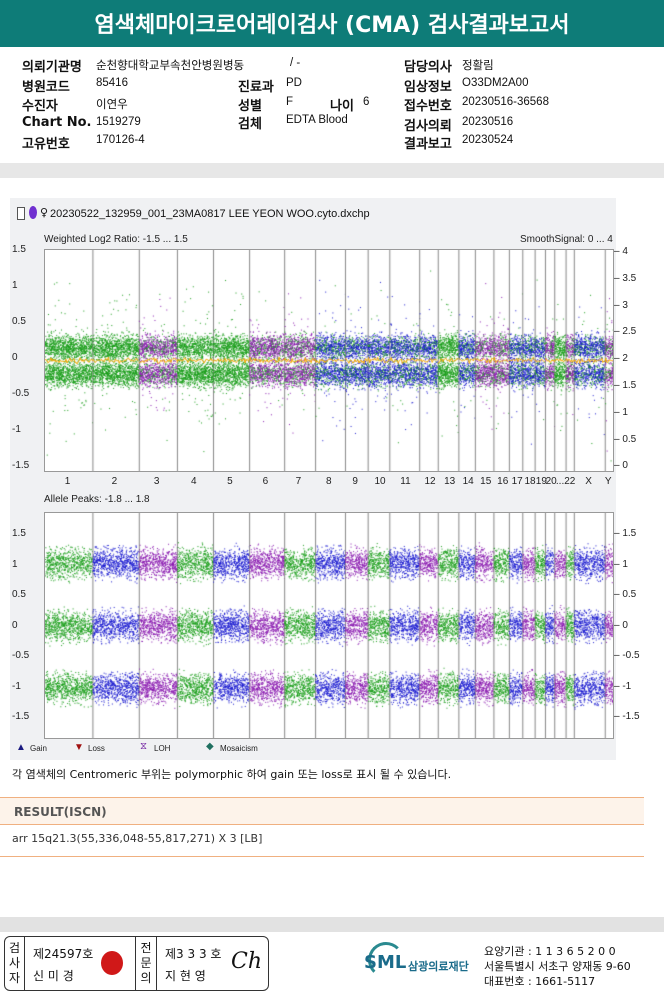  Describe the element at coordinates (355, 481) in the screenshot. I see `chromosome-label: 9` at that location.